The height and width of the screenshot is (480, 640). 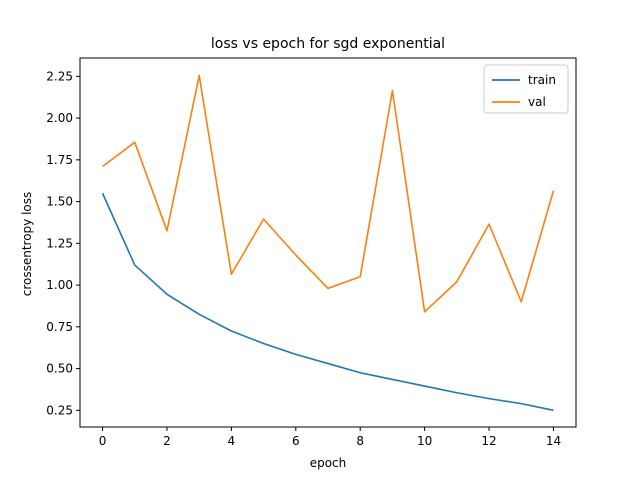 What do you see at coordinates (59, 369) in the screenshot?
I see `y-tick-label: 0.50` at bounding box center [59, 369].